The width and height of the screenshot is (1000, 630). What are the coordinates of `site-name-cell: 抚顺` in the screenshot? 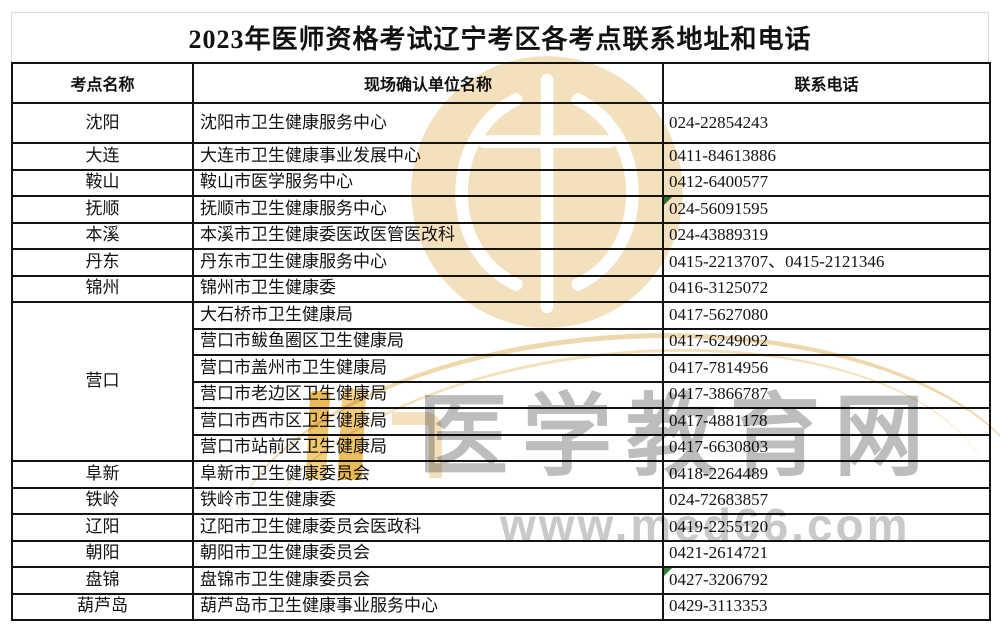 It's located at (102, 209).